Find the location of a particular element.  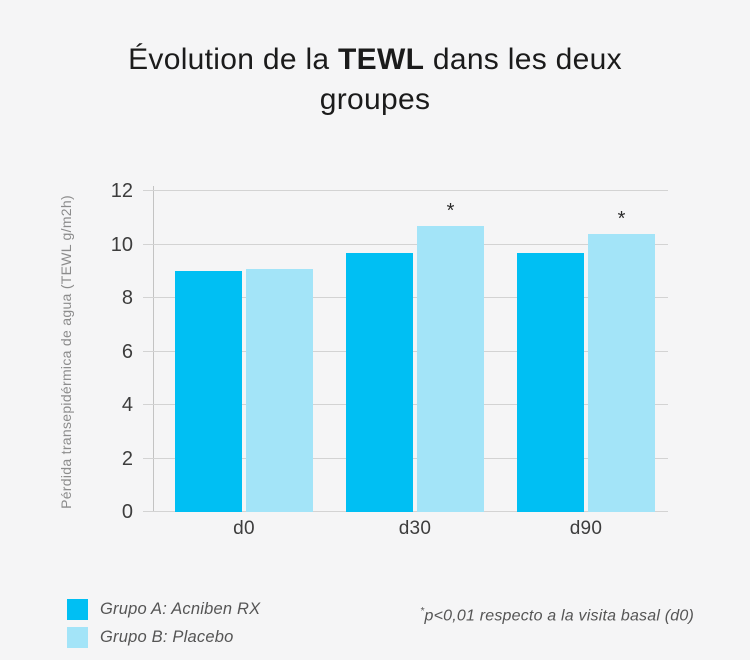

footnote: *p<0,01 respecto a la visita basal (d0) is located at coordinates (557, 615).